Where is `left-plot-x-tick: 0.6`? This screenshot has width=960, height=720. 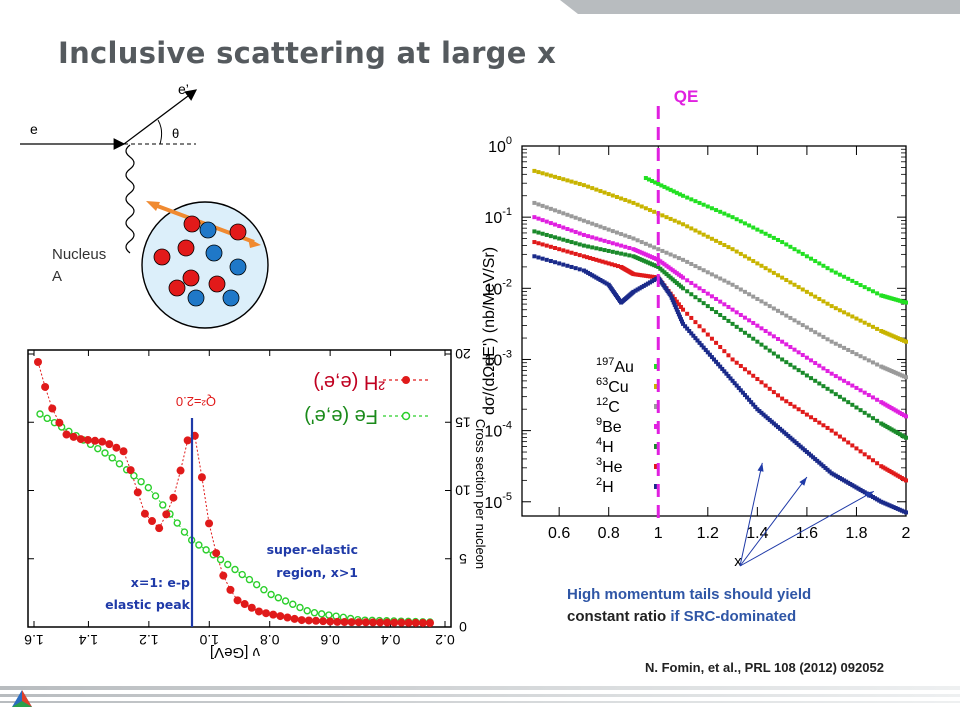
left-plot-x-tick: 0.6 is located at coordinates (330, 640).